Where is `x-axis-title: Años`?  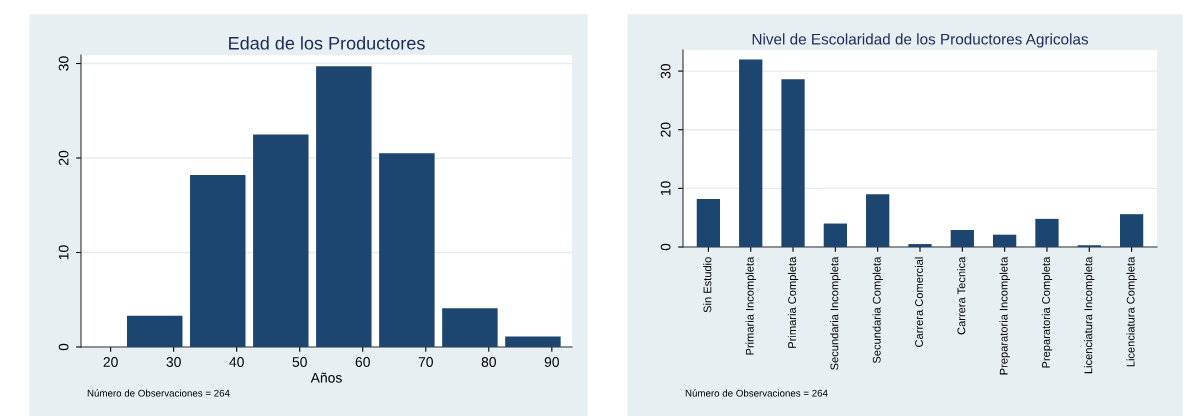
x-axis-title: Años is located at coordinates (326, 377).